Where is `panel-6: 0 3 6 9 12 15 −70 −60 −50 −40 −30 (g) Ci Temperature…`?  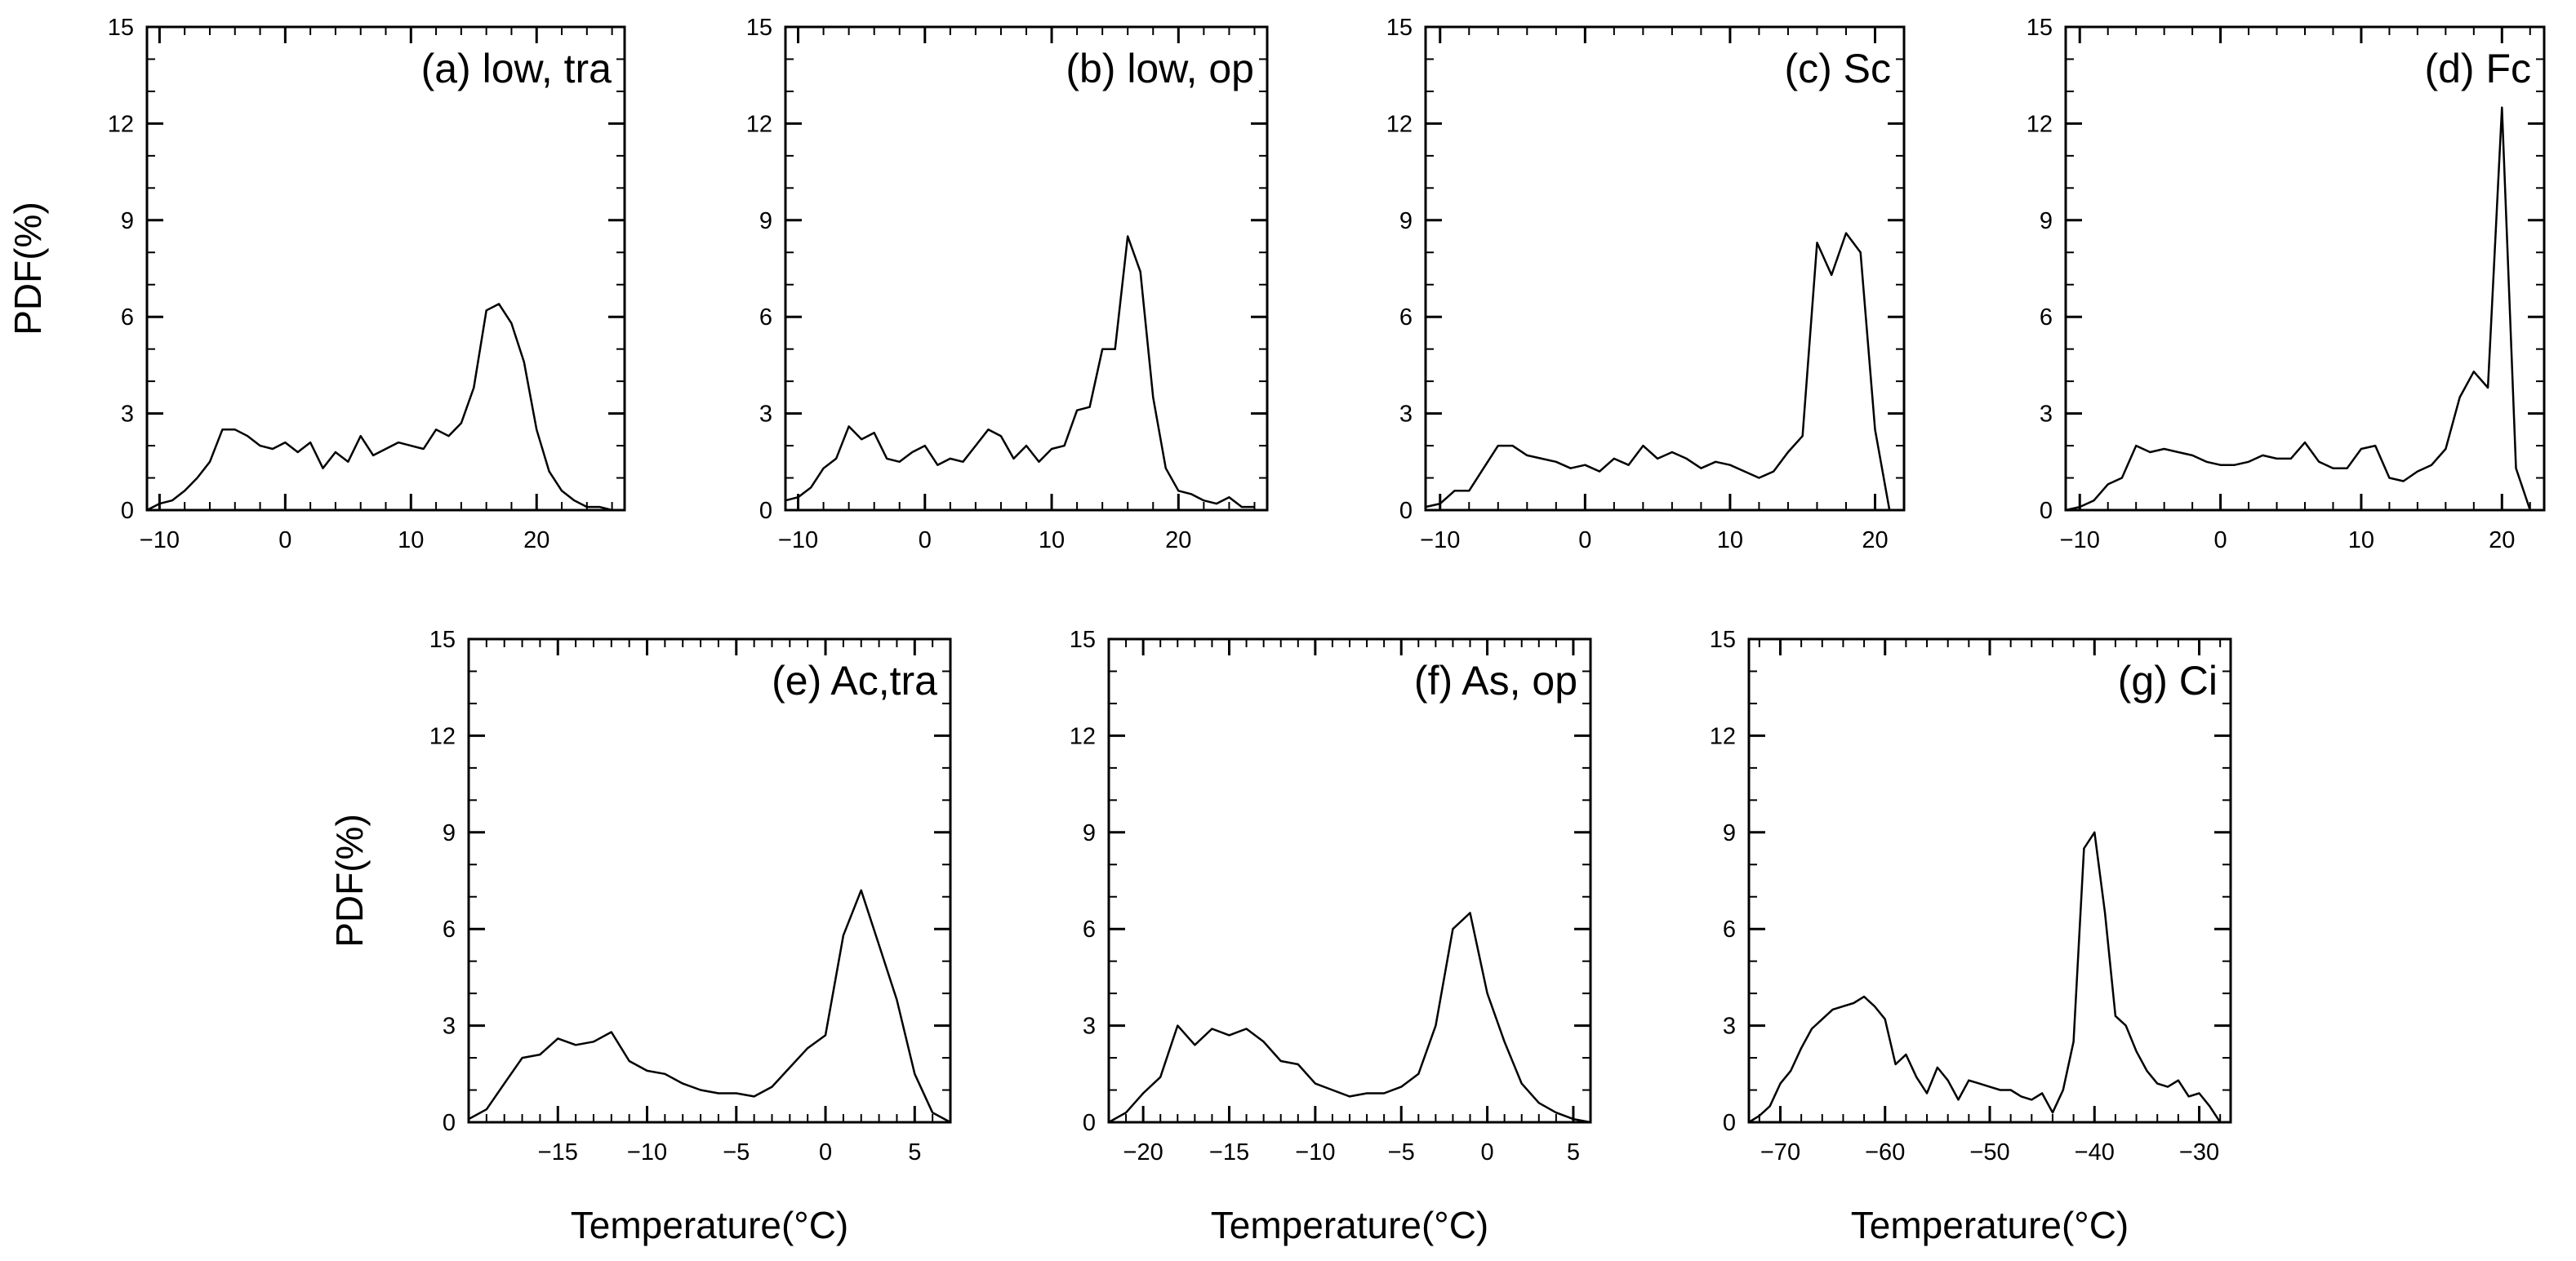
panel-6: 0 3 6 9 12 15 −70 −60 −50 −40 −30 (g) Ci Temperature… is located at coordinates (1971, 936).